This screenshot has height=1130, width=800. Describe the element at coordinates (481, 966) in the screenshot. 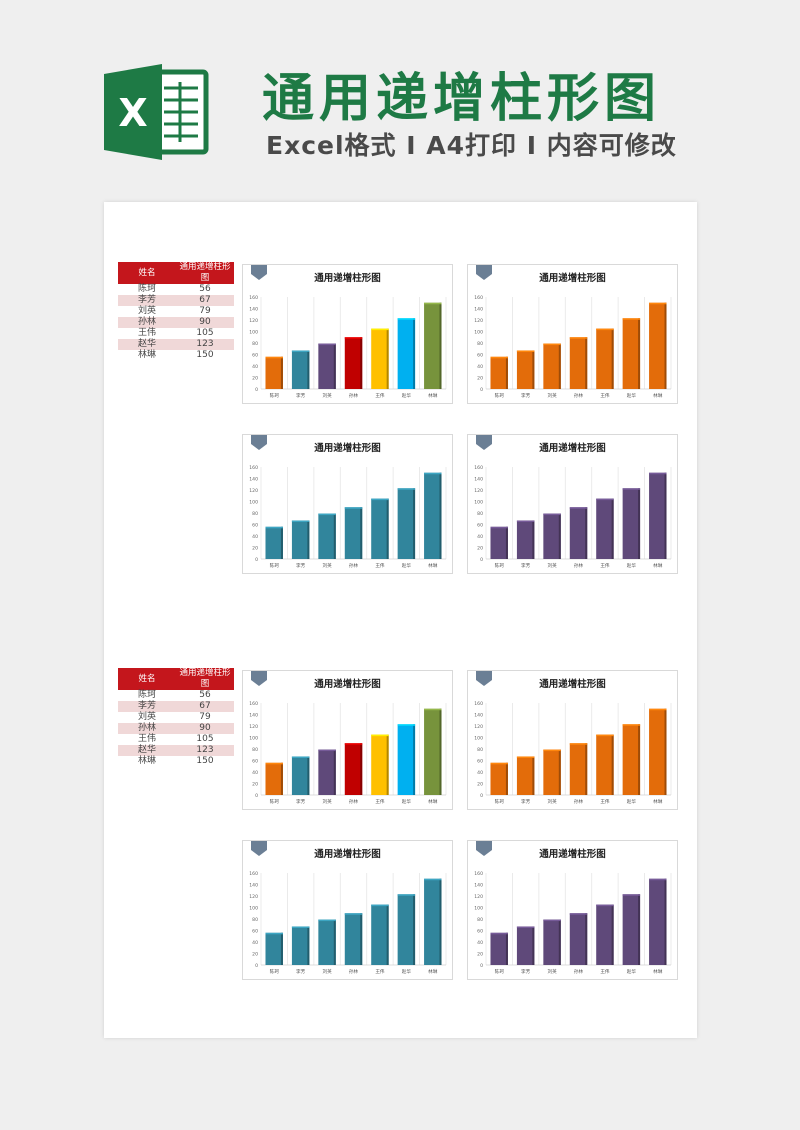

I see `y-tick-label: 0` at that location.